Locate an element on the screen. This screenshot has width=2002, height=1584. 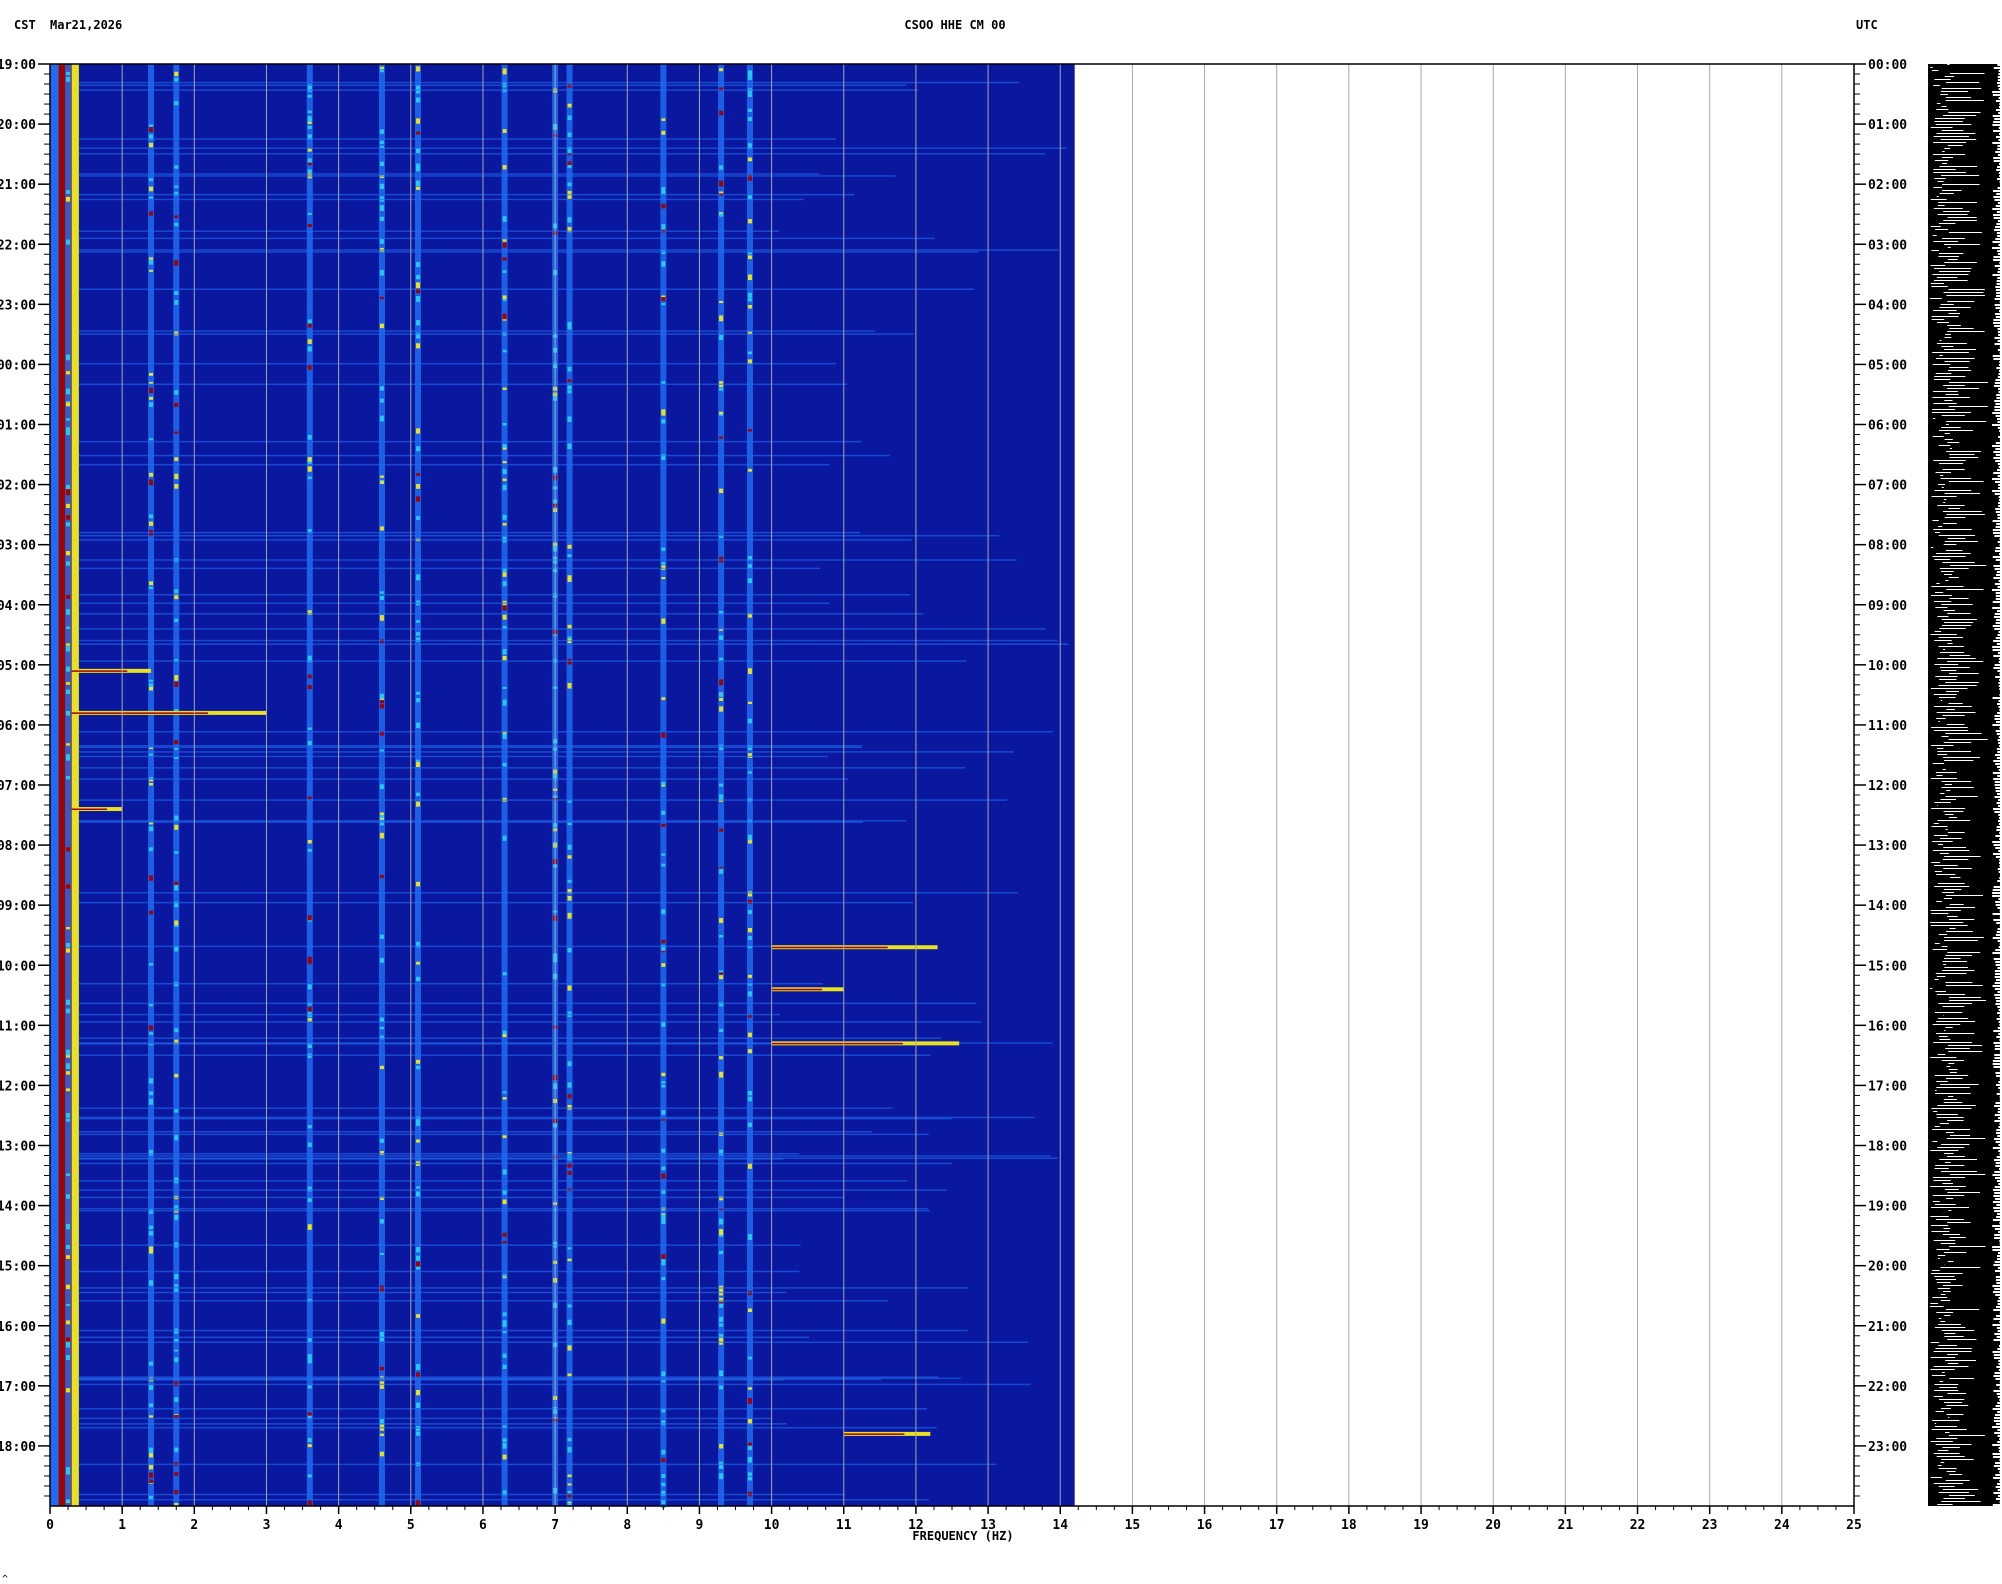
y-right-tick-label: 19:00 is located at coordinates (1887, 1207).